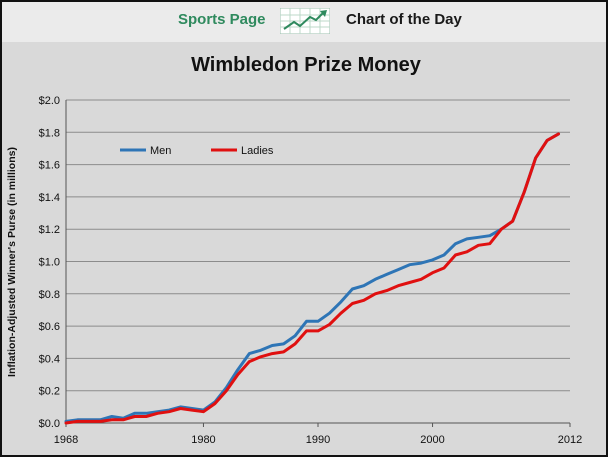  What do you see at coordinates (49, 359) in the screenshot?
I see `y-tick-label: $0.4` at bounding box center [49, 359].